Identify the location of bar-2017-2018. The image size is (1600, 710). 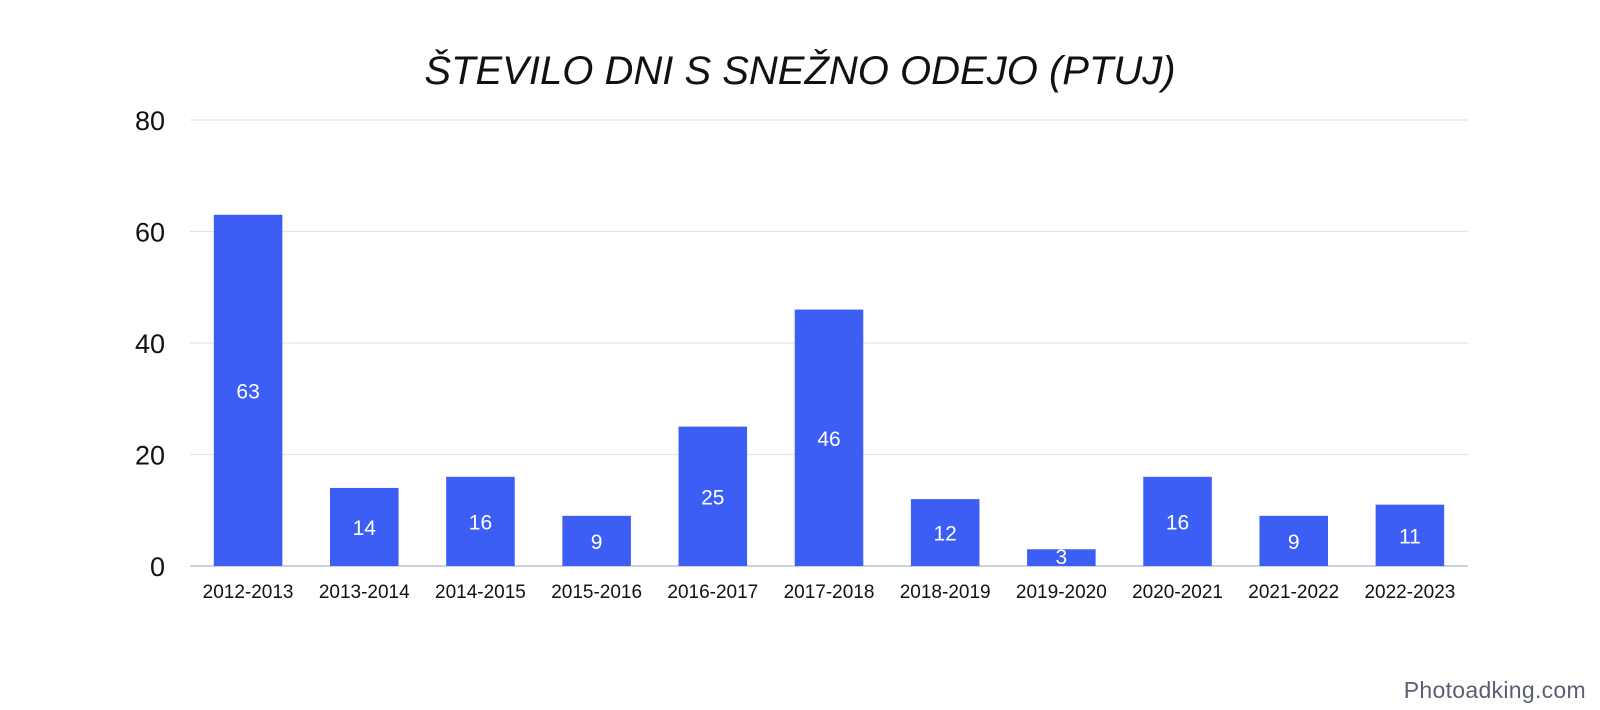
(829, 437).